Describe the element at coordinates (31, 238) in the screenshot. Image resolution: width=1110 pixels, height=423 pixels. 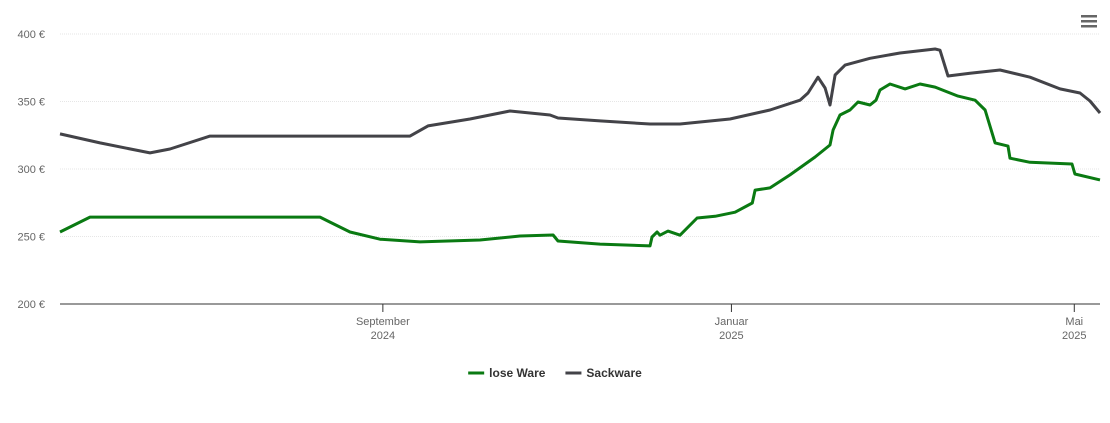
I see `y-tick-label: 250 €` at that location.